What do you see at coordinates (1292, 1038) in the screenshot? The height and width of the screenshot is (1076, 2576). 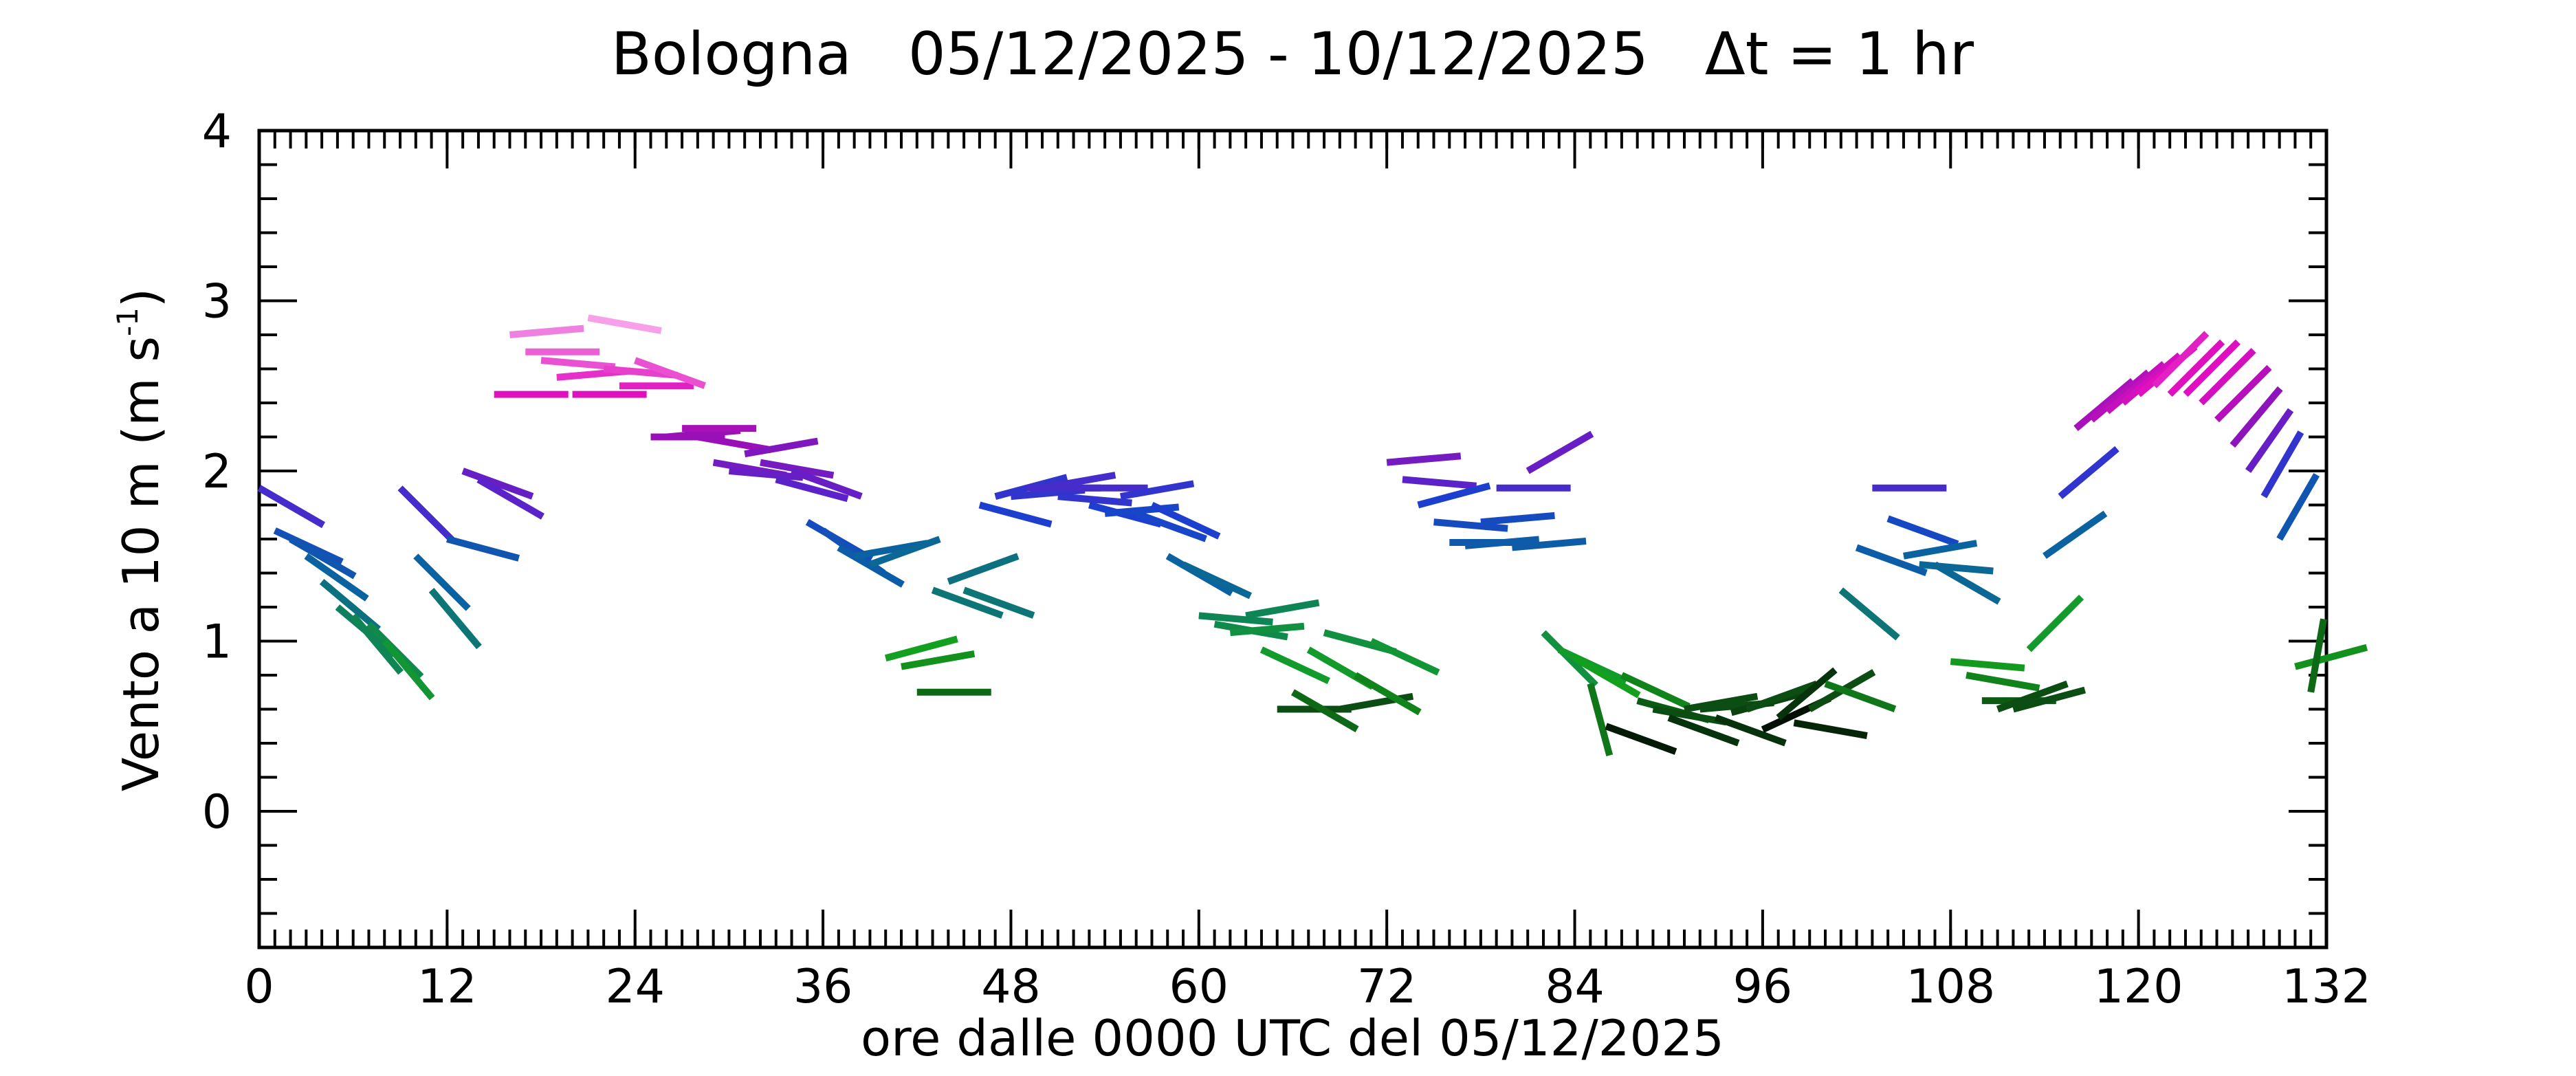 I see `x-axis-label: ore dalle 0000 UTC del 05/12/2025` at bounding box center [1292, 1038].